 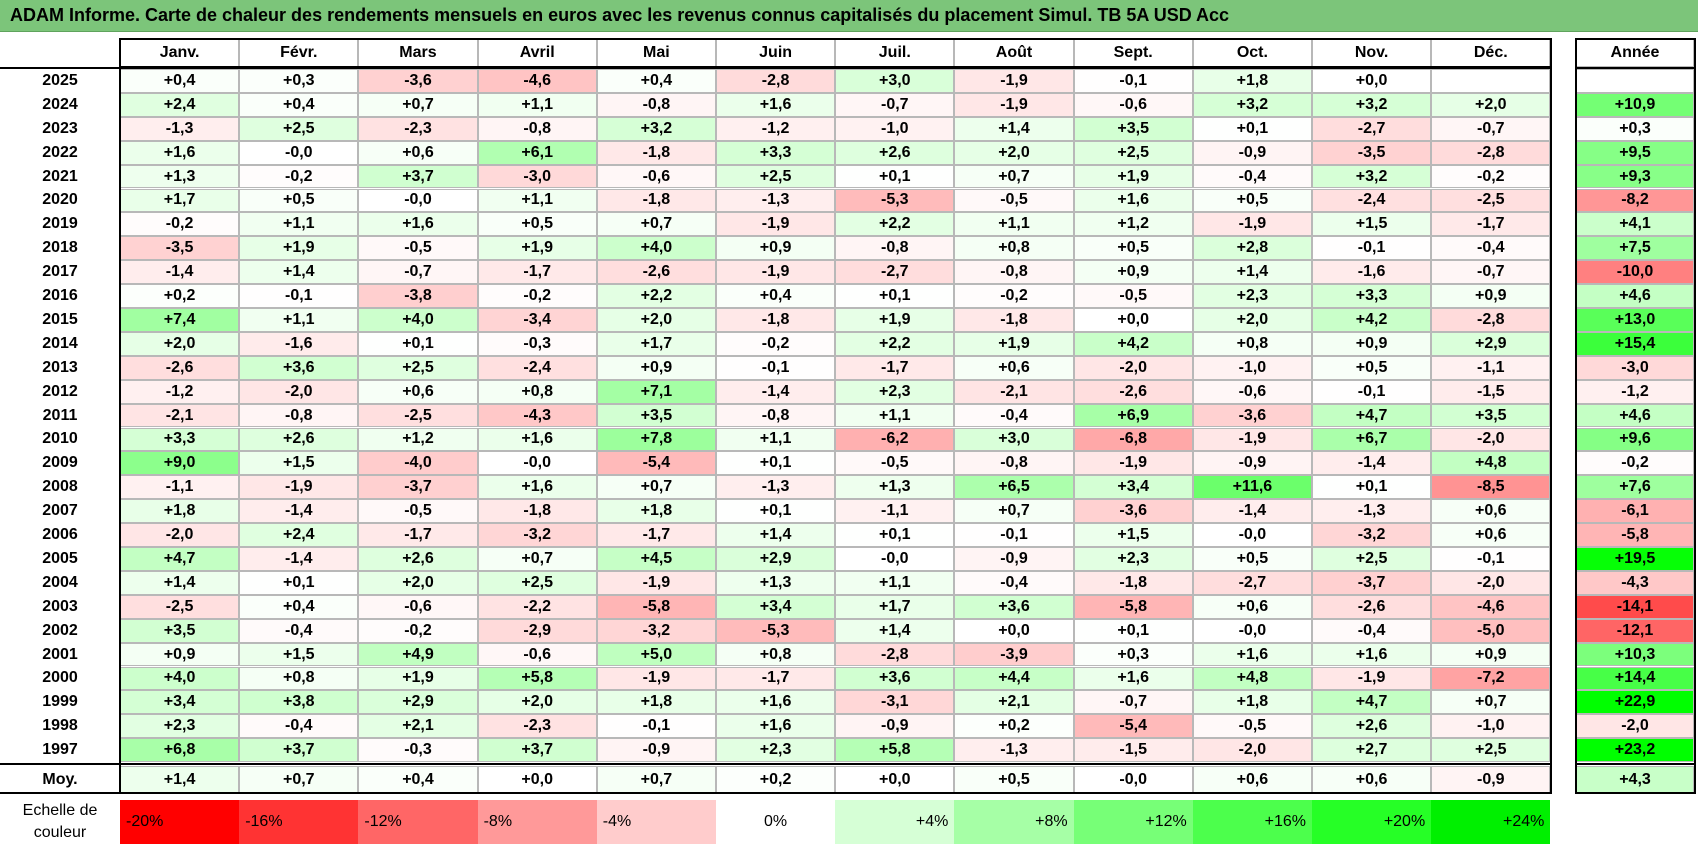 What do you see at coordinates (299, 81) in the screenshot?
I see `heatmap-cell: +0,3` at bounding box center [299, 81].